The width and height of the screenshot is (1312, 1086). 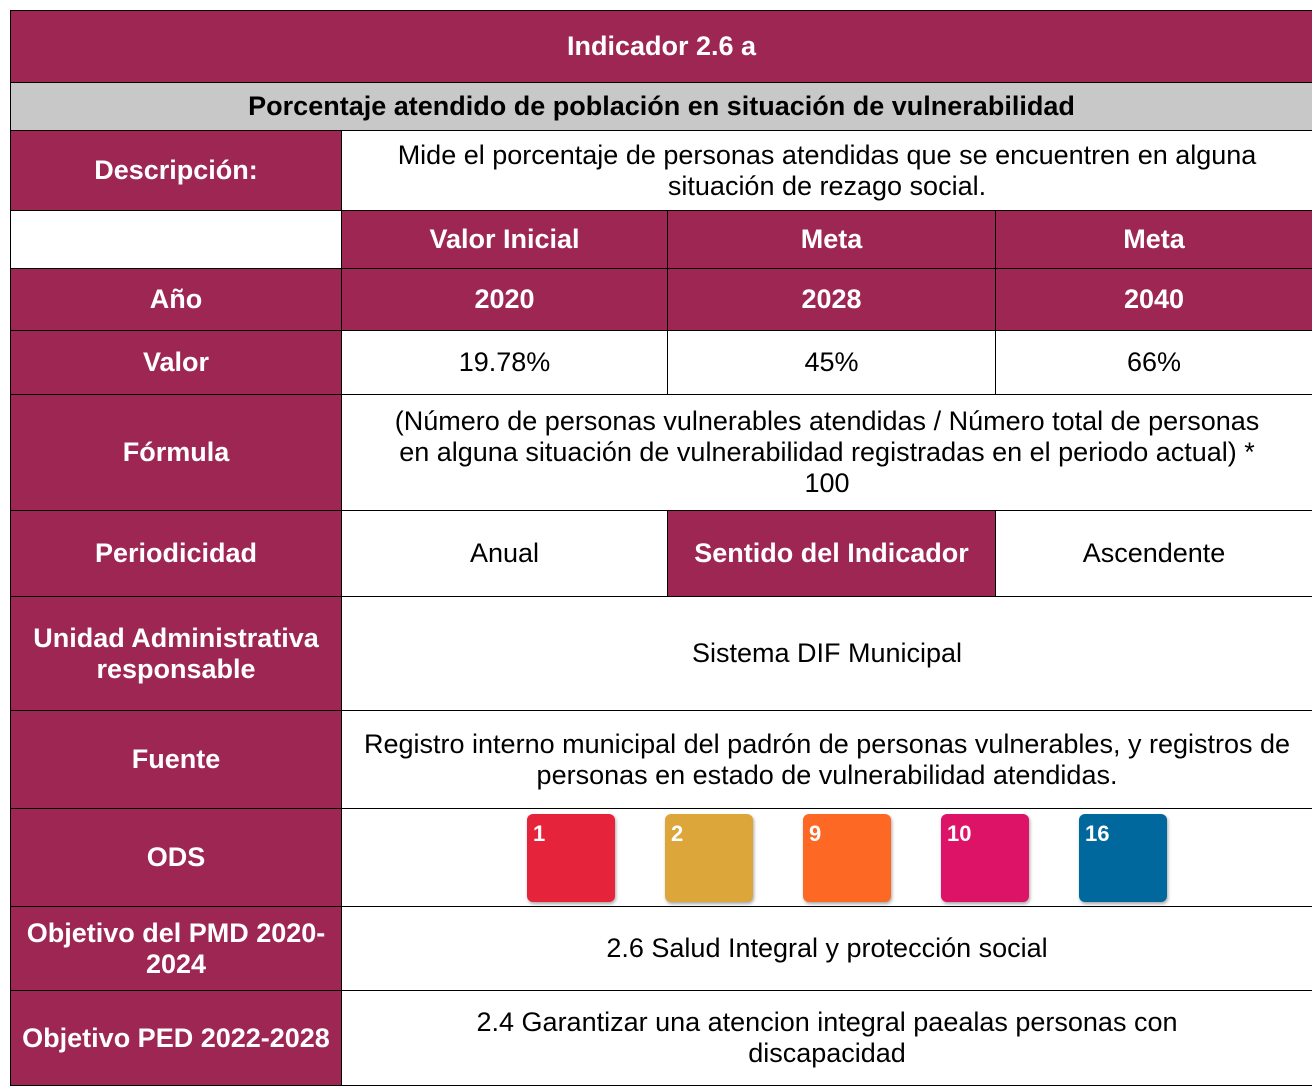 What do you see at coordinates (176, 654) in the screenshot?
I see `row-label: Unidad Administrativa responsable` at bounding box center [176, 654].